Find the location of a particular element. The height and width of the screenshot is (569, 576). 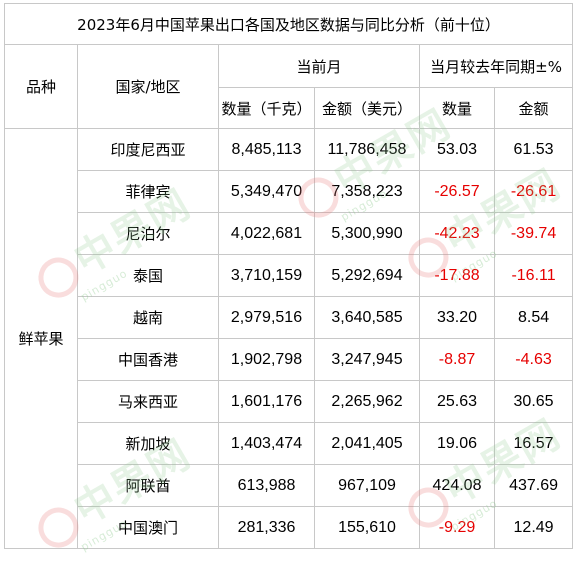

yoy-quantity-cell: 25.63 is located at coordinates (457, 401).